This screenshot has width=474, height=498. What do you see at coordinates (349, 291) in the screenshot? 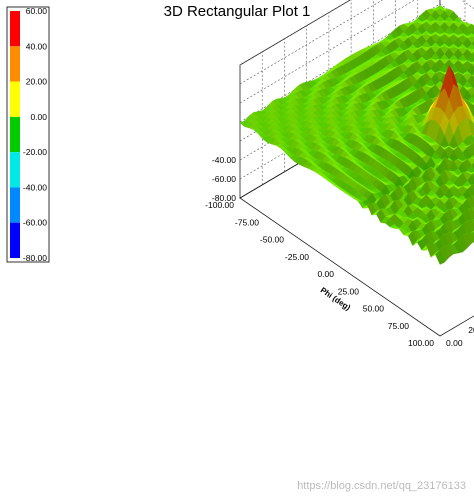
I see `phi-tick-label: 25.00` at bounding box center [349, 291].